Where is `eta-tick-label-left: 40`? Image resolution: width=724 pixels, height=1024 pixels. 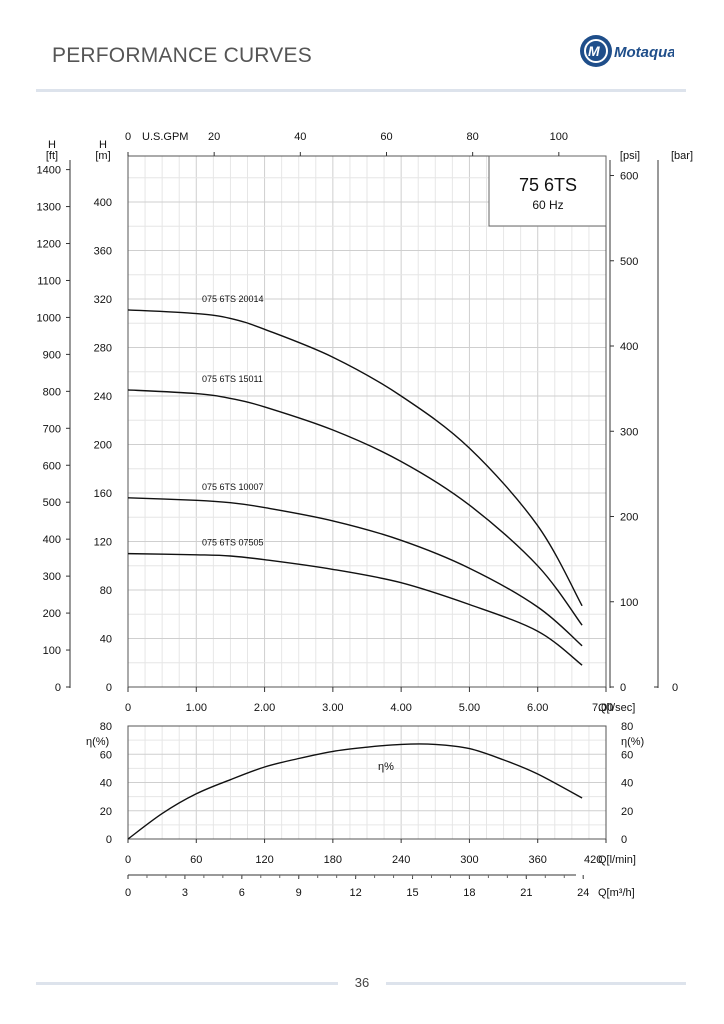
eta-tick-label-left: 40 is located at coordinates (106, 784).